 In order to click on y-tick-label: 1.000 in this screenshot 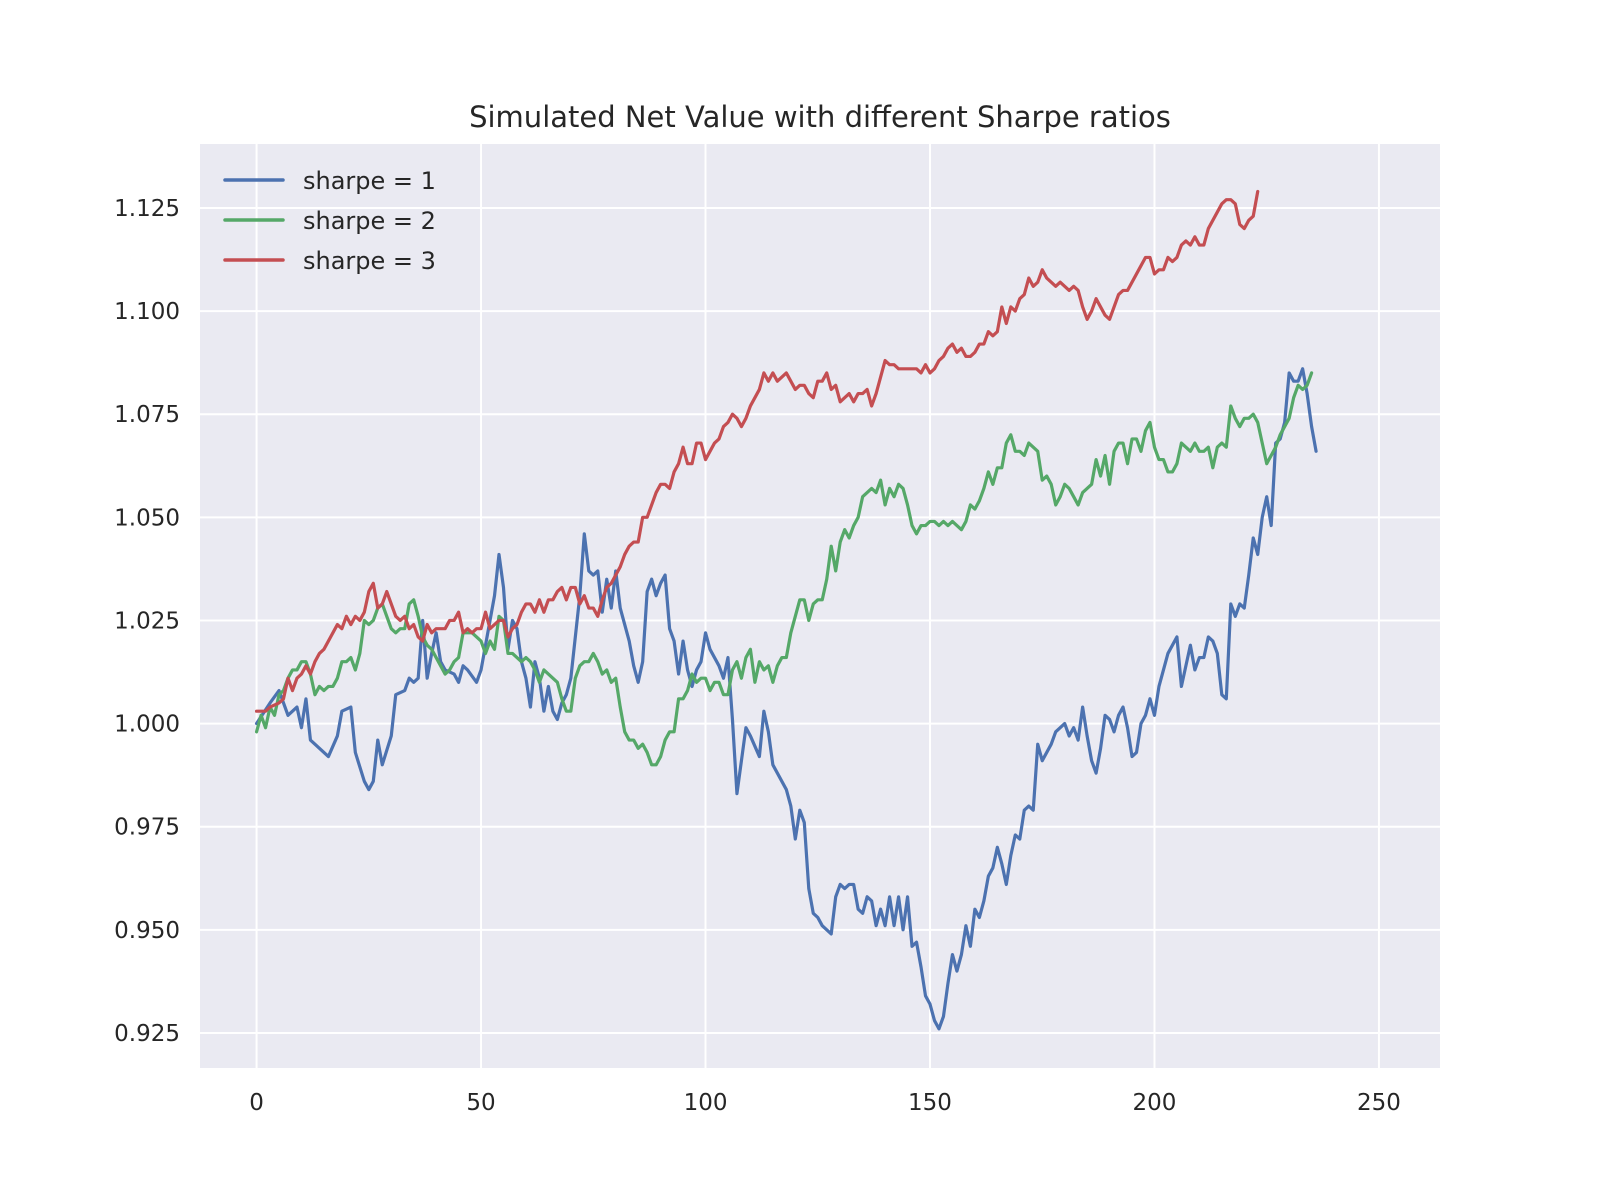, I will do `click(147, 725)`.